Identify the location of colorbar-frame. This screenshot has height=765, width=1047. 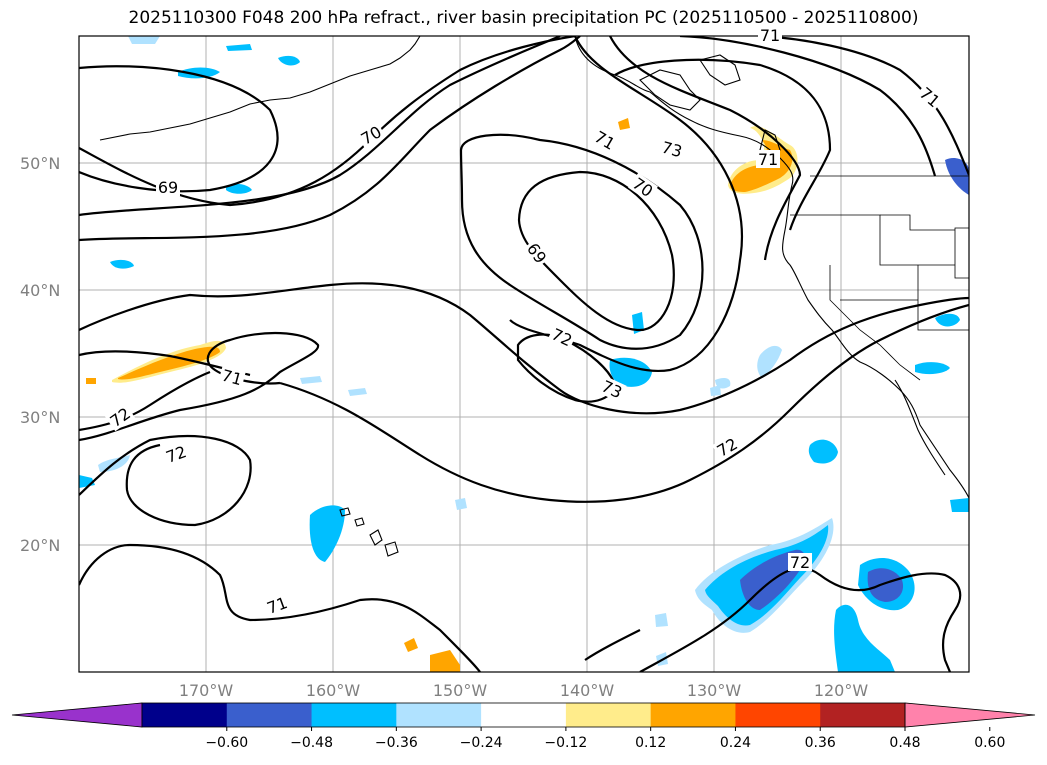
(523, 715).